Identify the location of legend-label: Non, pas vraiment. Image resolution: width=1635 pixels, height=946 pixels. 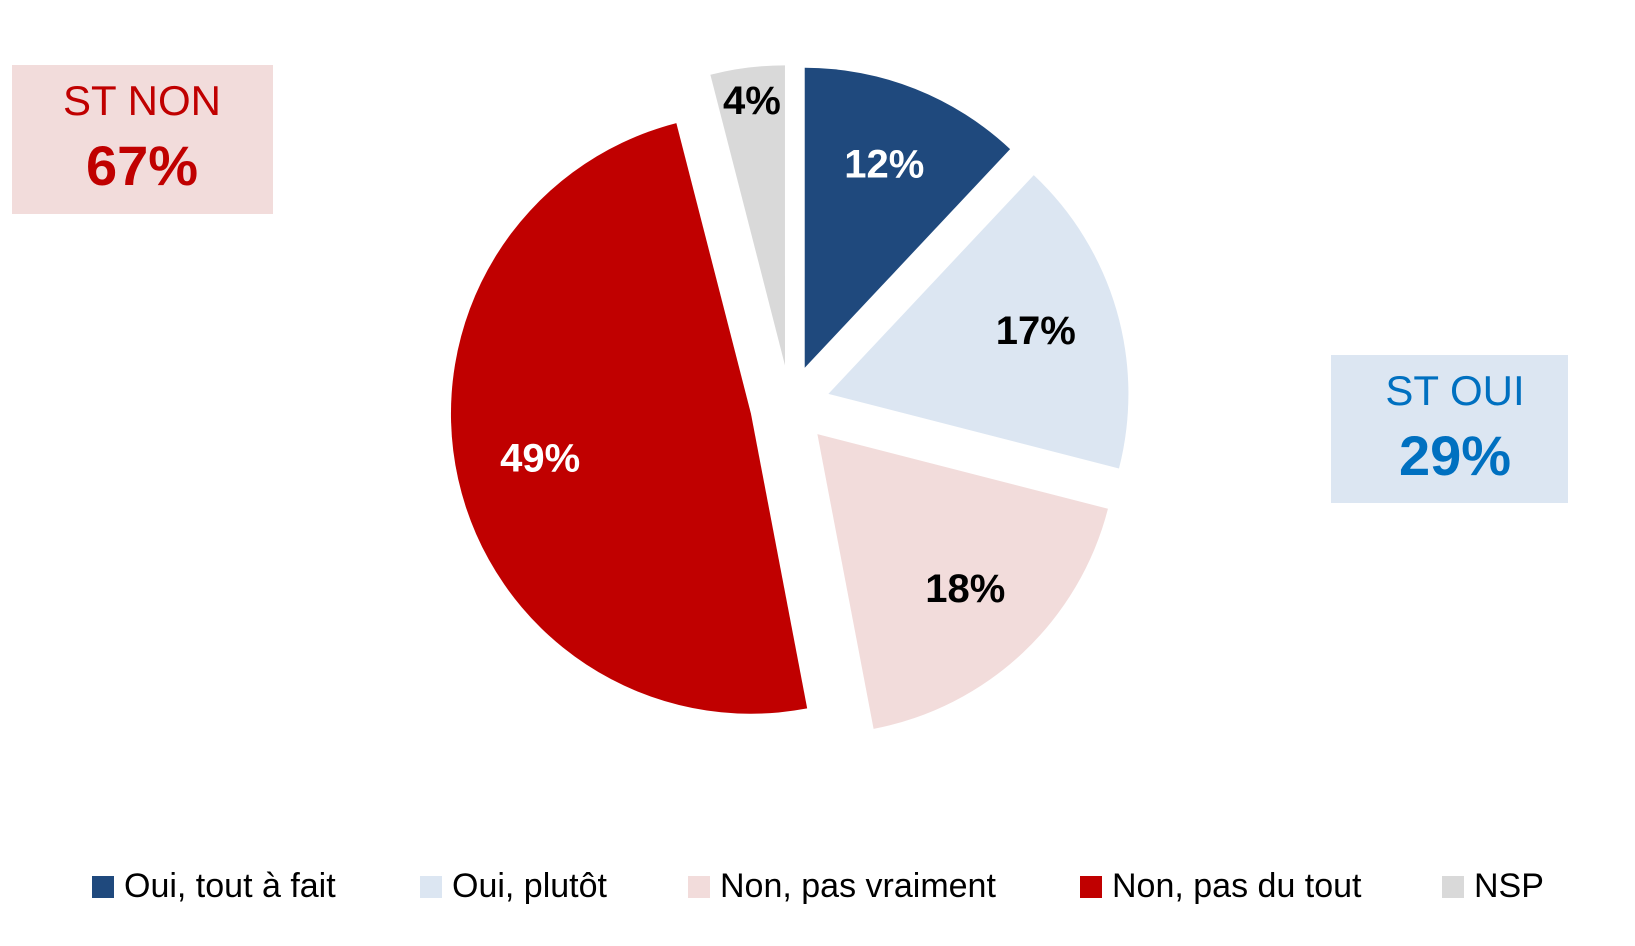
(858, 886).